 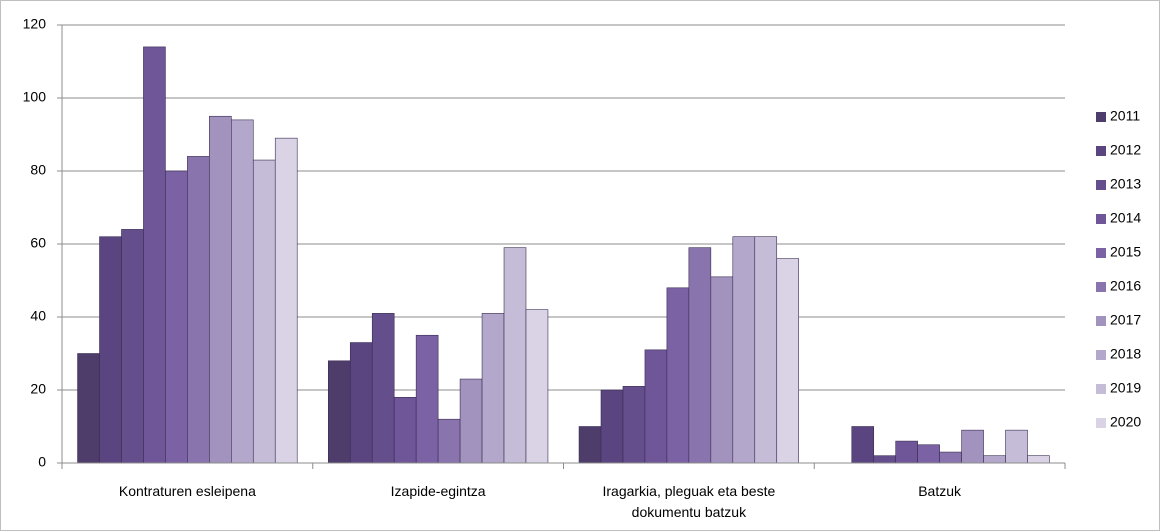 What do you see at coordinates (1125, 422) in the screenshot?
I see `legend-label: 2020` at bounding box center [1125, 422].